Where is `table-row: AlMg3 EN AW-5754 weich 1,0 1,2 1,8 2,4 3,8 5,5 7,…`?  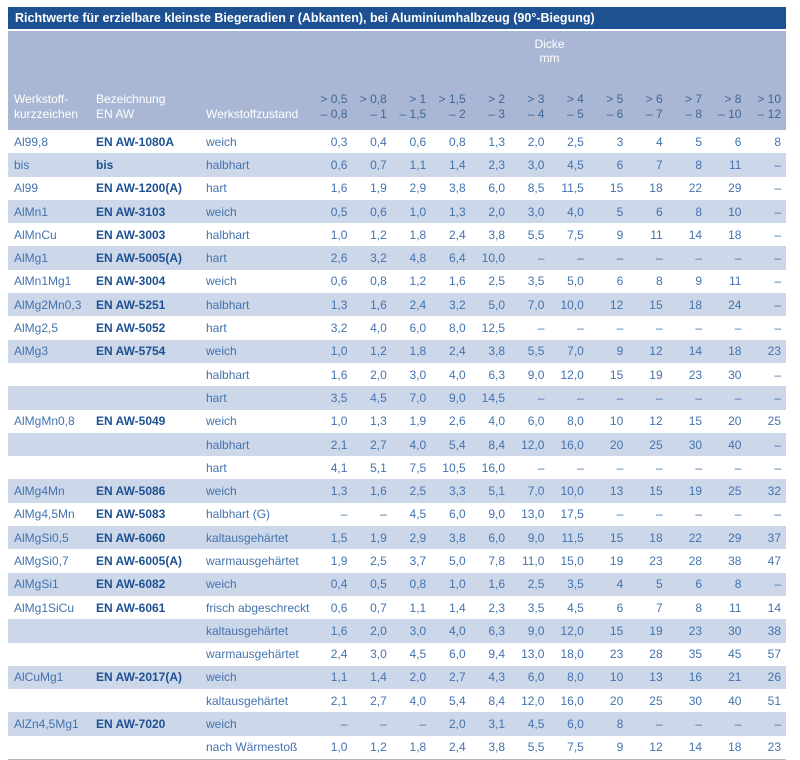
table-row: AlMg3 EN AW-5754 weich 1,0 1,2 1,8 2,4 3,8 5,5 7,… is located at coordinates (397, 351).